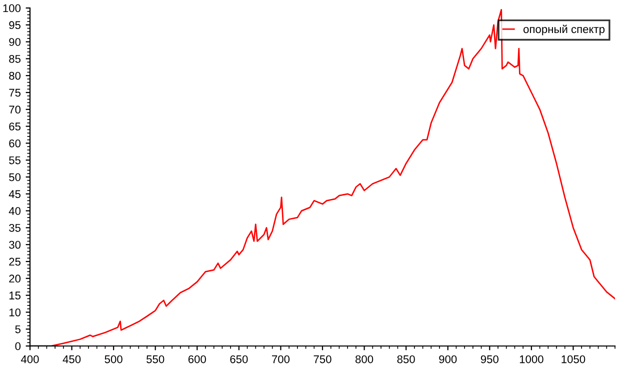 Image resolution: width=623 pixels, height=375 pixels. What do you see at coordinates (406, 359) in the screenshot?
I see `x-tick-label: 850` at bounding box center [406, 359].